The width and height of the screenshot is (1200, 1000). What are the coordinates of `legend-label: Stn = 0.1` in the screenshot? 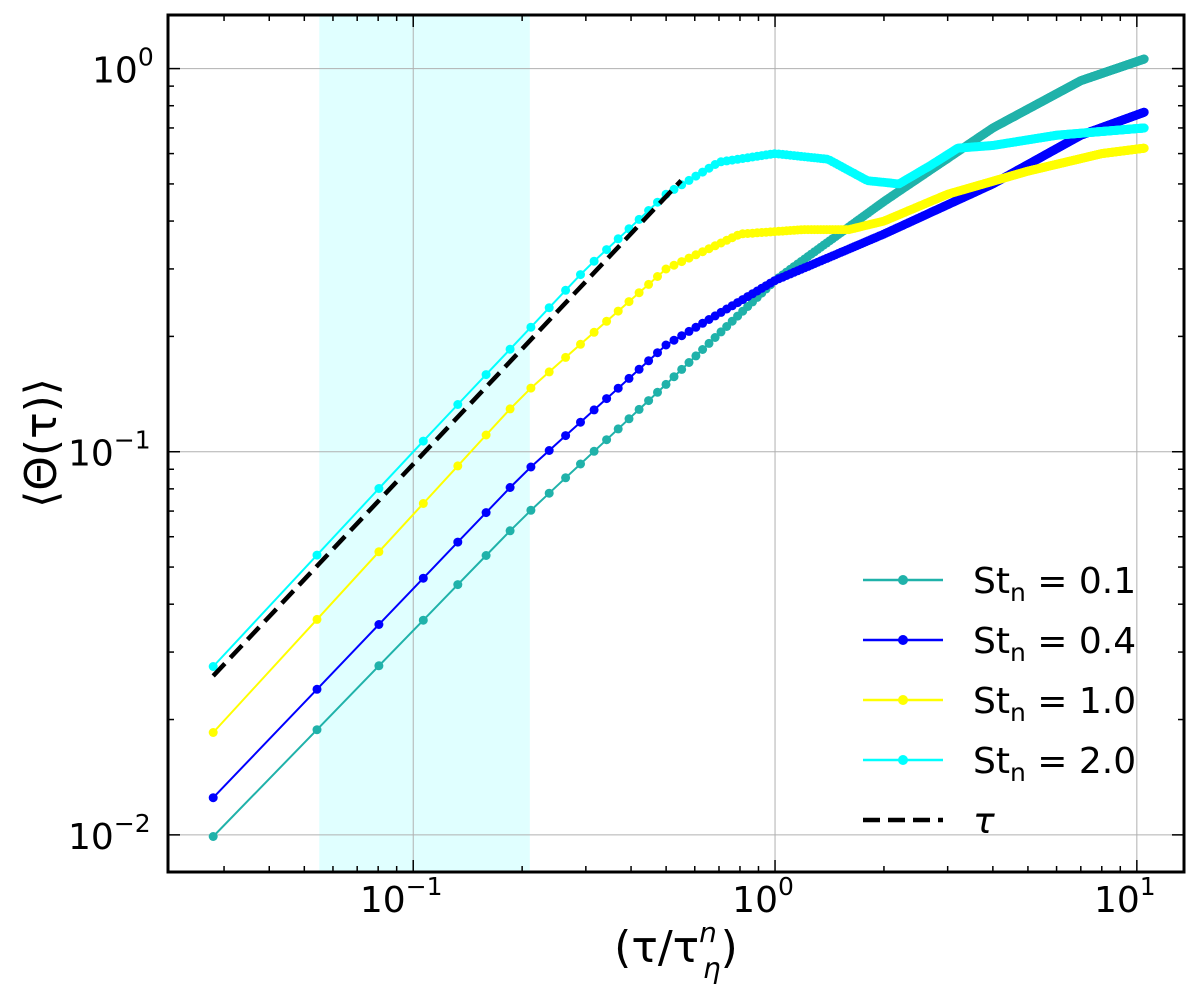 It's located at (1054, 584).